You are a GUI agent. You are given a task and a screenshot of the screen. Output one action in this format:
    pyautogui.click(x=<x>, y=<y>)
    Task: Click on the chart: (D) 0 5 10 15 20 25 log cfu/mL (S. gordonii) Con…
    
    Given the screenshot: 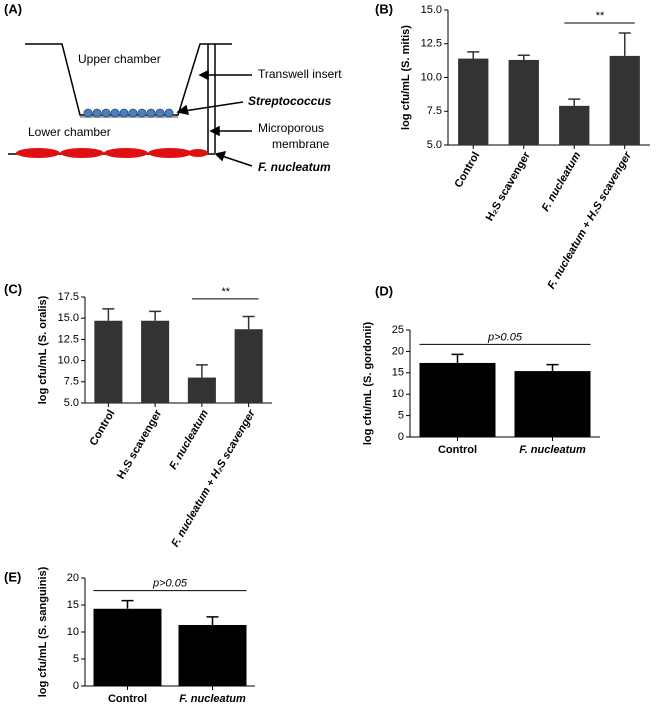 What is the action you would take?
    pyautogui.click(x=481, y=369)
    